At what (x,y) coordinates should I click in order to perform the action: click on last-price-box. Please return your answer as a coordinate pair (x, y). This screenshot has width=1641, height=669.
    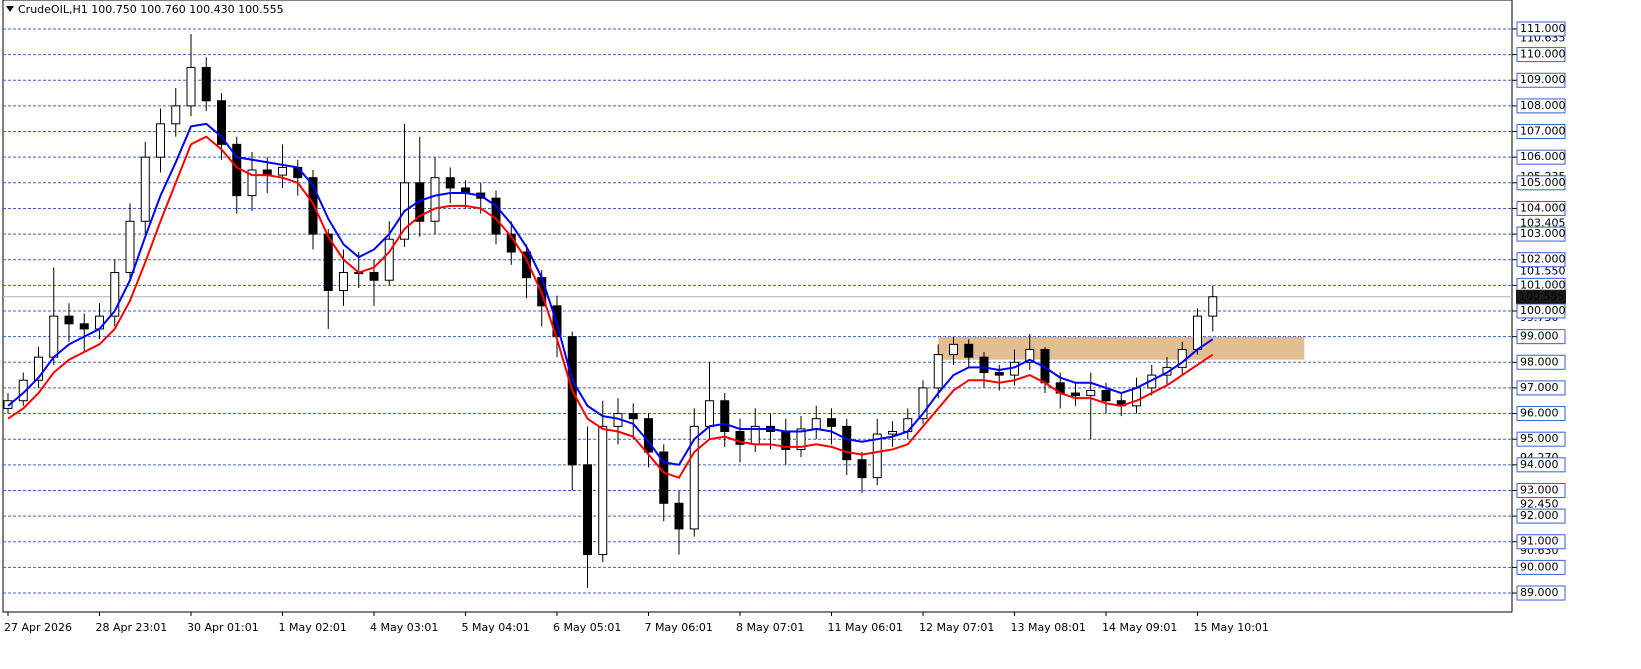
    Looking at the image, I should click on (1541, 296).